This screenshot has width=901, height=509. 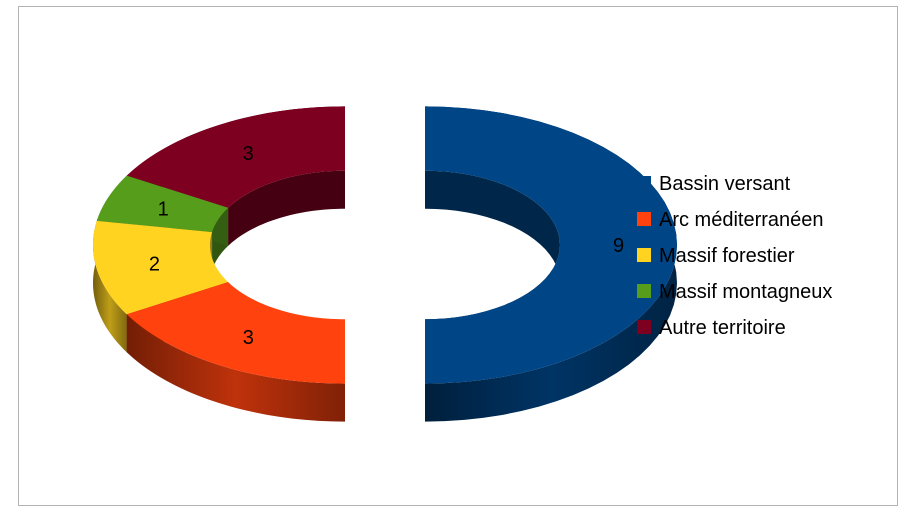 I want to click on slice-arc-mediterraneen, so click(x=235, y=352).